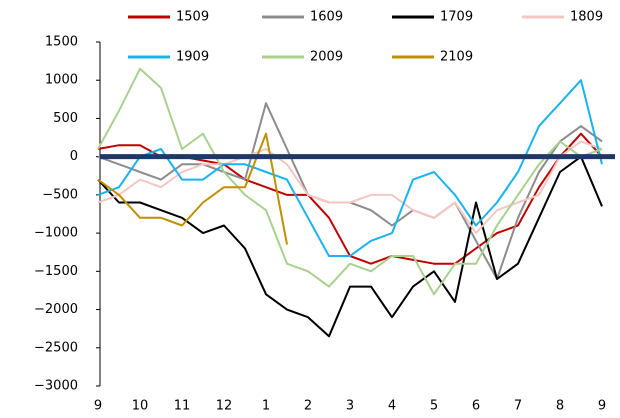 Image resolution: width=620 pixels, height=418 pixels. Describe the element at coordinates (456, 17) in the screenshot. I see `legend-label: 1709` at that location.